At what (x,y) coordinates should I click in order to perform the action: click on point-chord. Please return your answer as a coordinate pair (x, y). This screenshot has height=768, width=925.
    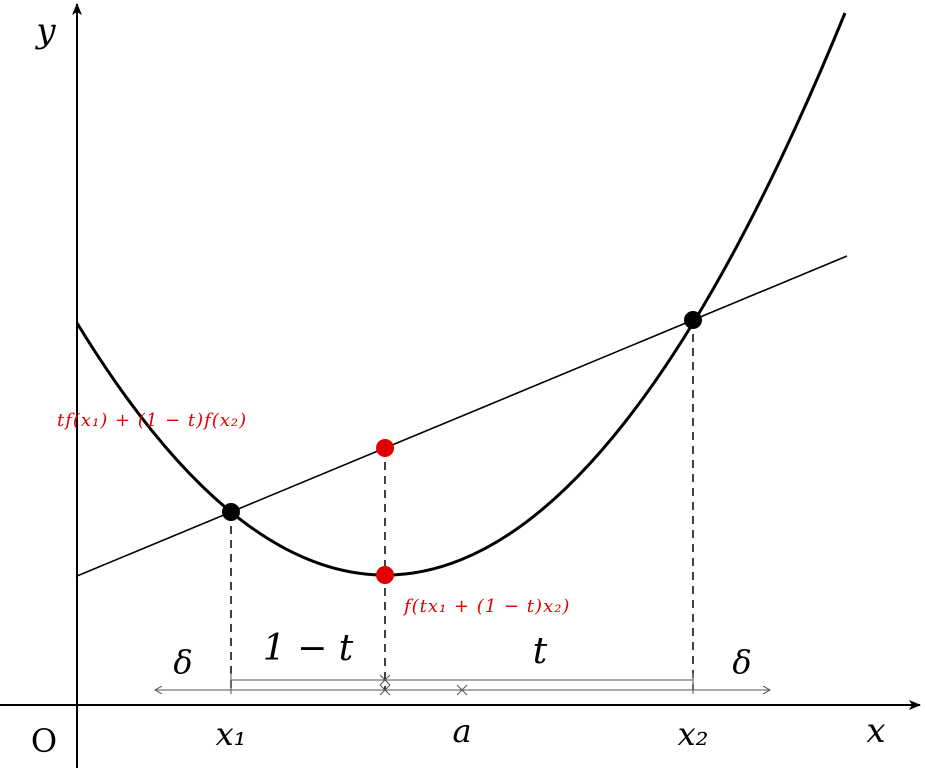
    Looking at the image, I should click on (385, 448).